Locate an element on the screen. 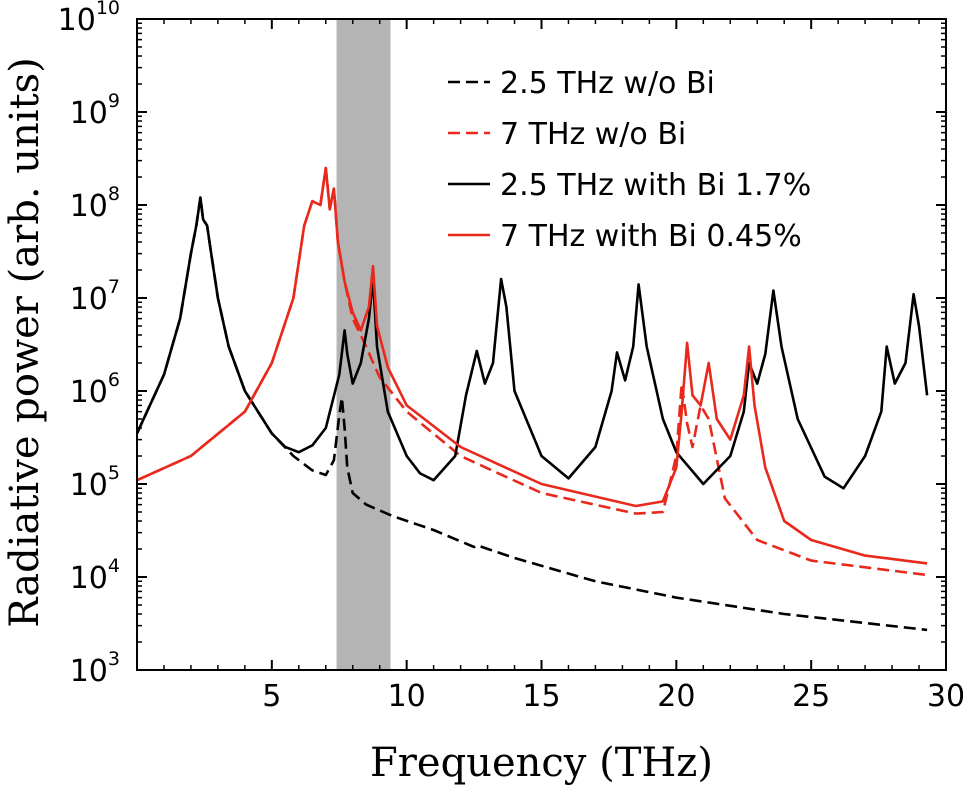 This screenshot has height=788, width=963. y-tick-label: 10⁷ is located at coordinates (95, 296).